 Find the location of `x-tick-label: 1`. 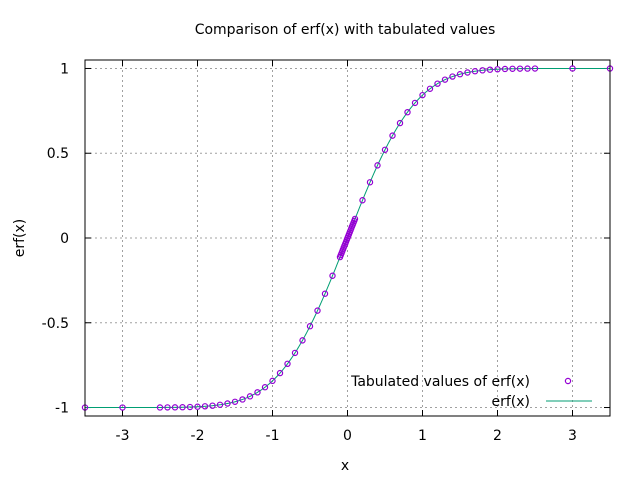

x-tick-label: 1 is located at coordinates (422, 436).